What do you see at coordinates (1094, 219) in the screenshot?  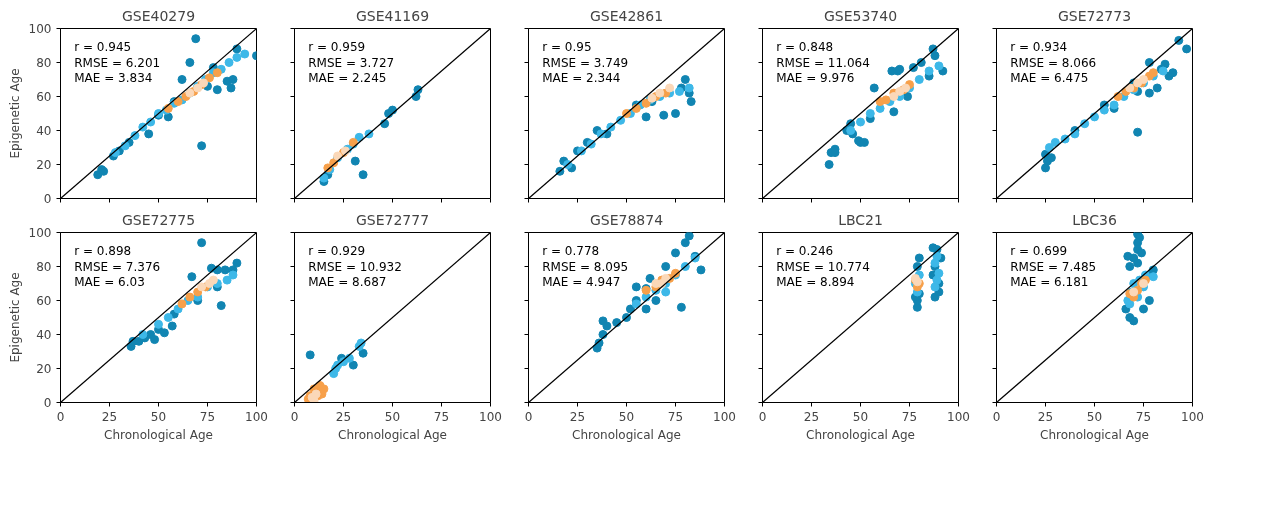 I see `chart-title: LBC36` at bounding box center [1094, 219].